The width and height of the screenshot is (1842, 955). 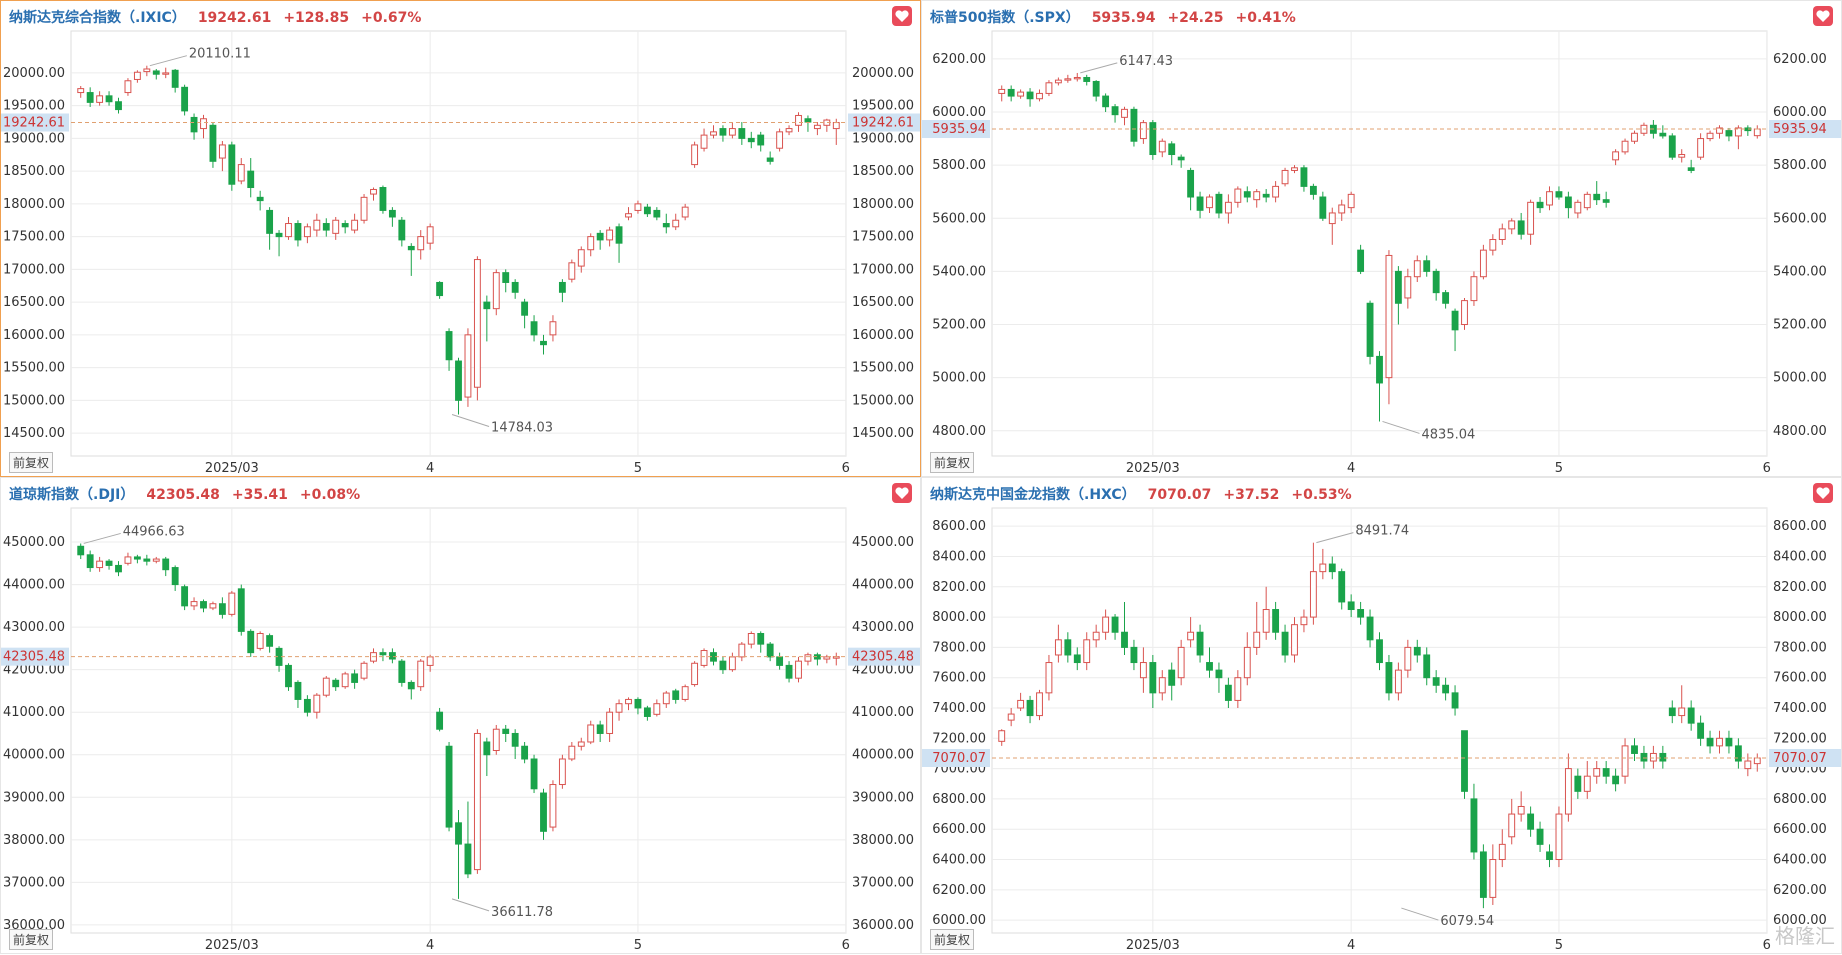 I want to click on y-tick-label-right: 37000.00, so click(x=883, y=882).